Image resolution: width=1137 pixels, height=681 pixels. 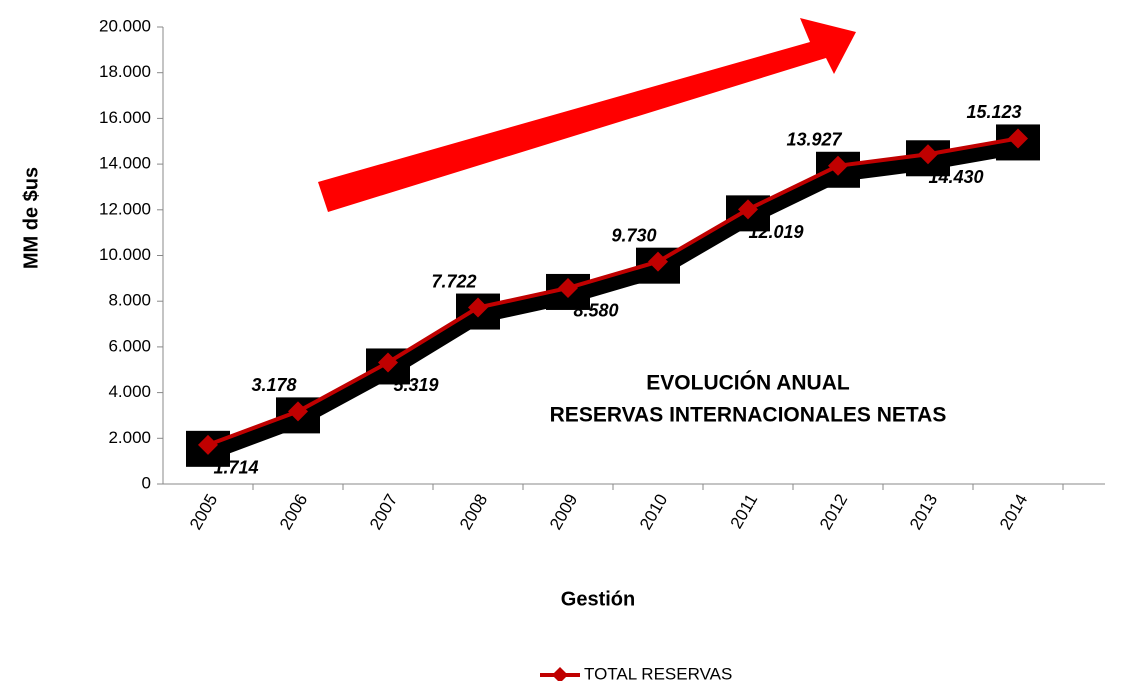 I want to click on y-tick-label: 0, so click(x=146, y=482).